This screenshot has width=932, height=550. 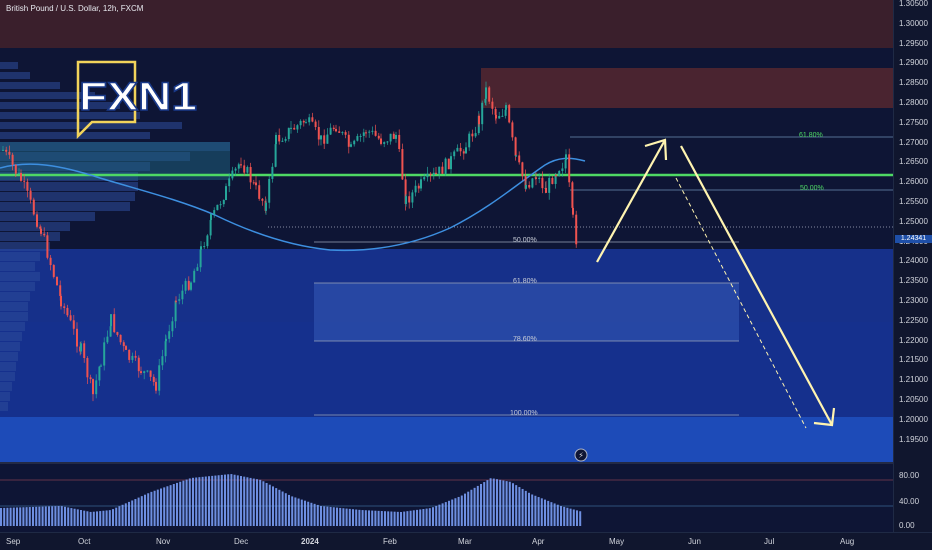 What do you see at coordinates (446, 463) in the screenshot?
I see `pane-separator` at bounding box center [446, 463].